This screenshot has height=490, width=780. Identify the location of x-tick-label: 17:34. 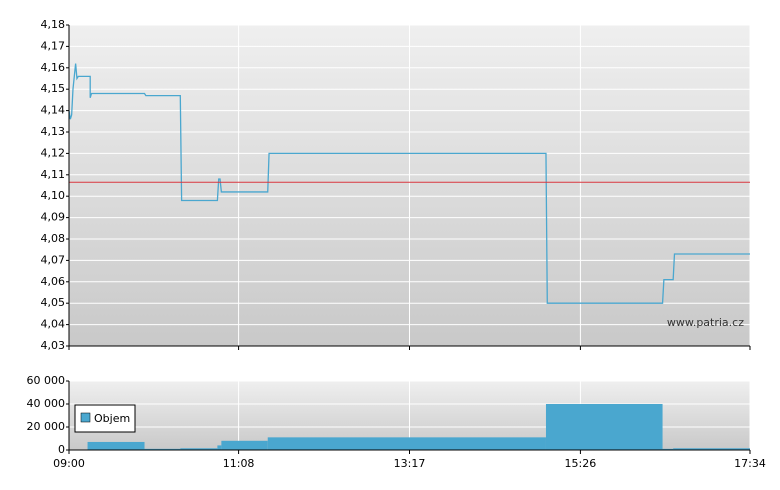
(750, 463).